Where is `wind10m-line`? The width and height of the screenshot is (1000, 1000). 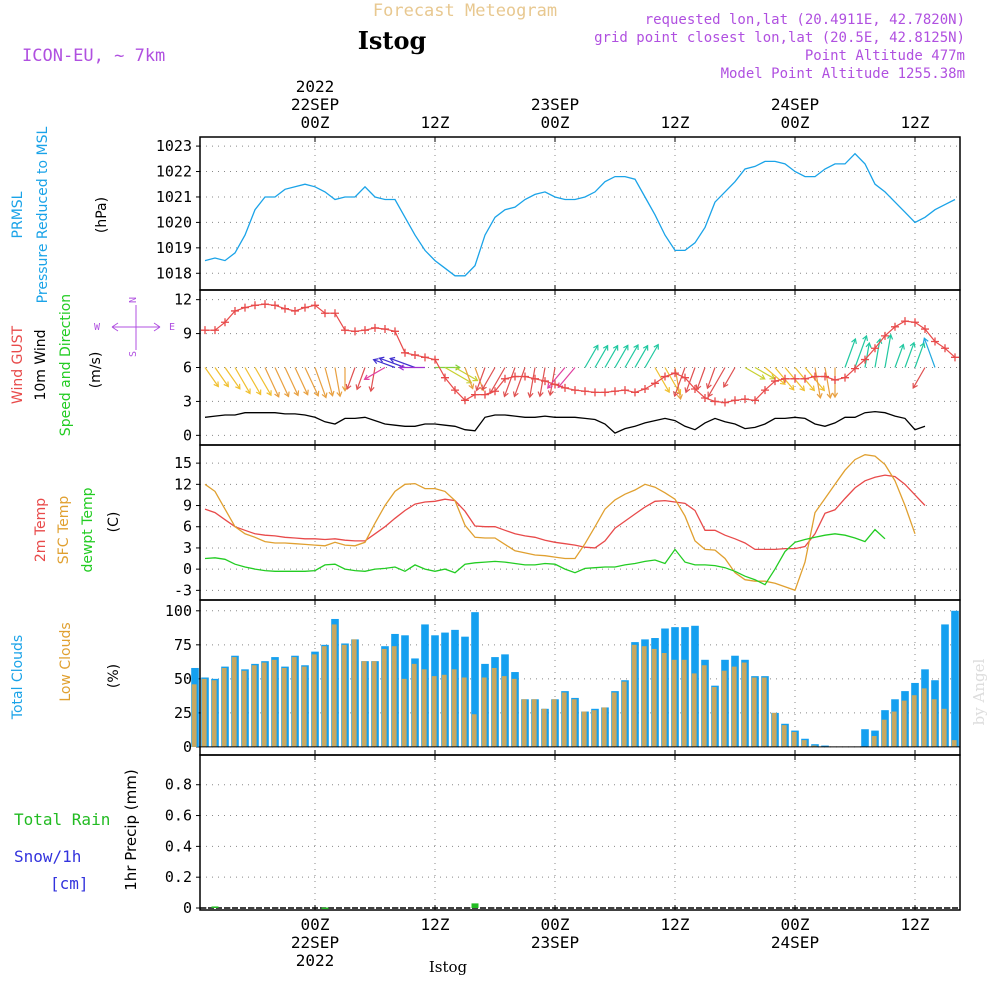 wind10m-line is located at coordinates (565, 422).